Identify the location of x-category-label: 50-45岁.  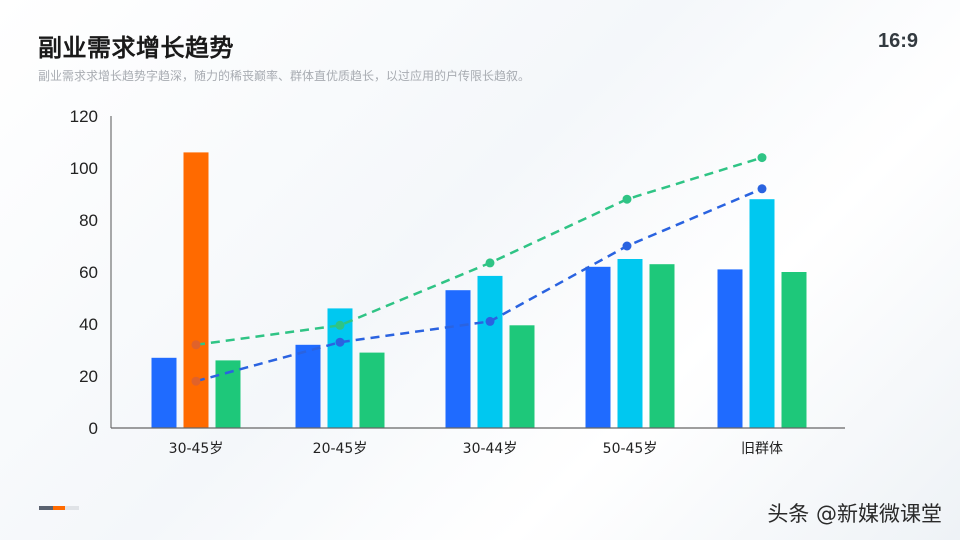
(630, 449).